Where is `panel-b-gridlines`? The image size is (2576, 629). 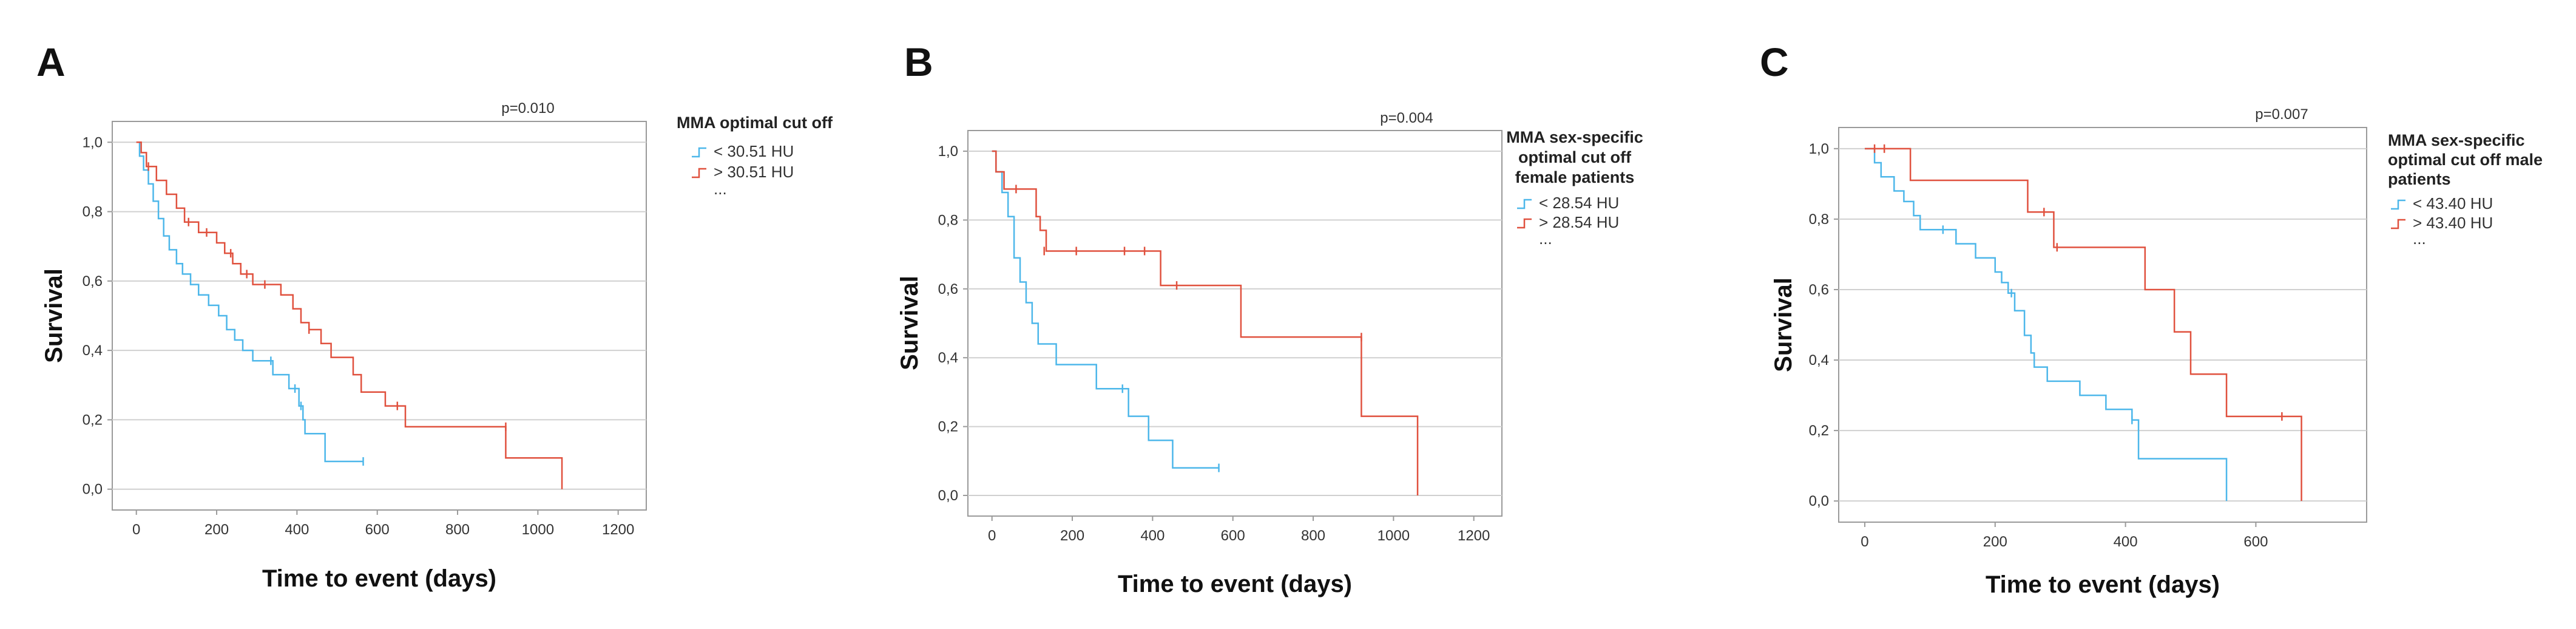 panel-b-gridlines is located at coordinates (1235, 323).